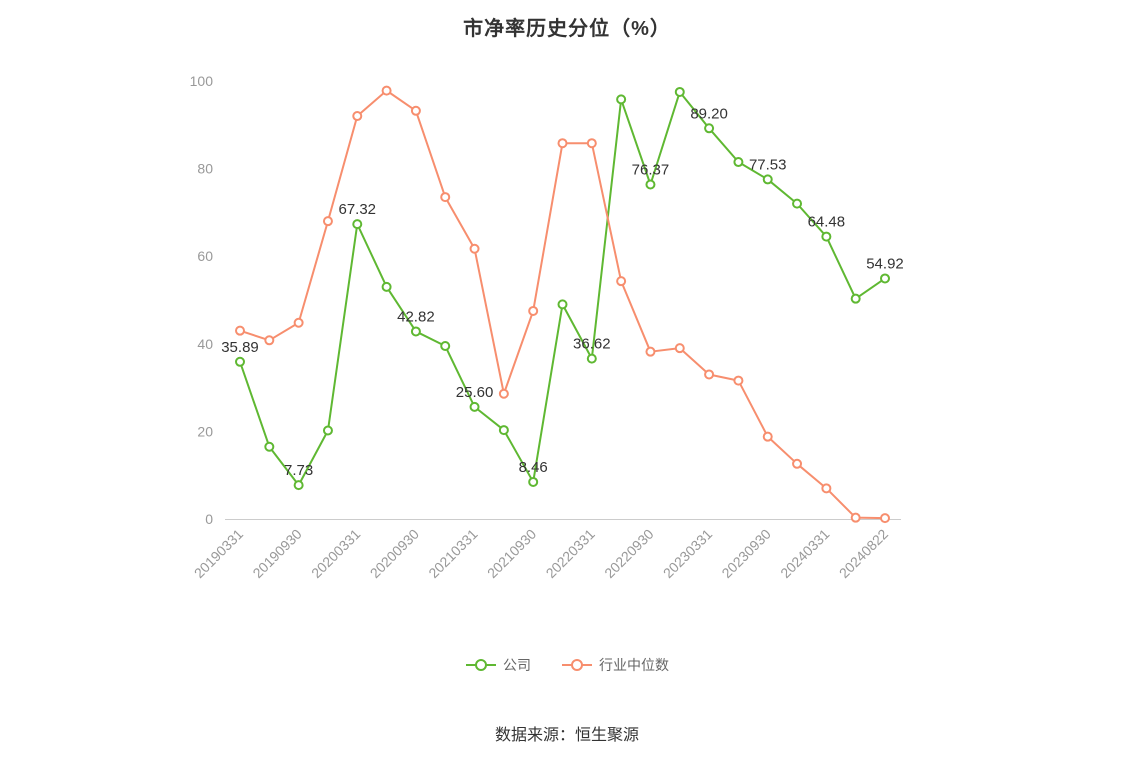  What do you see at coordinates (512, 554) in the screenshot?
I see `x-axis-tick-label: 20210930` at bounding box center [512, 554].